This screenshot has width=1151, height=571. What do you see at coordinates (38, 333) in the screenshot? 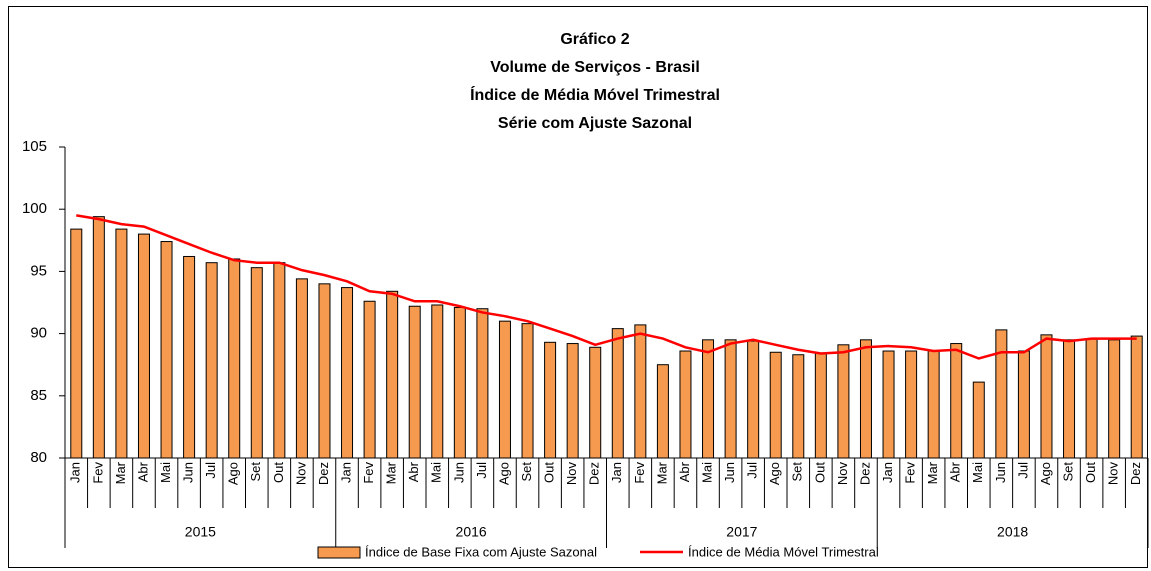
I see `y-tick-label: 90` at bounding box center [38, 333].